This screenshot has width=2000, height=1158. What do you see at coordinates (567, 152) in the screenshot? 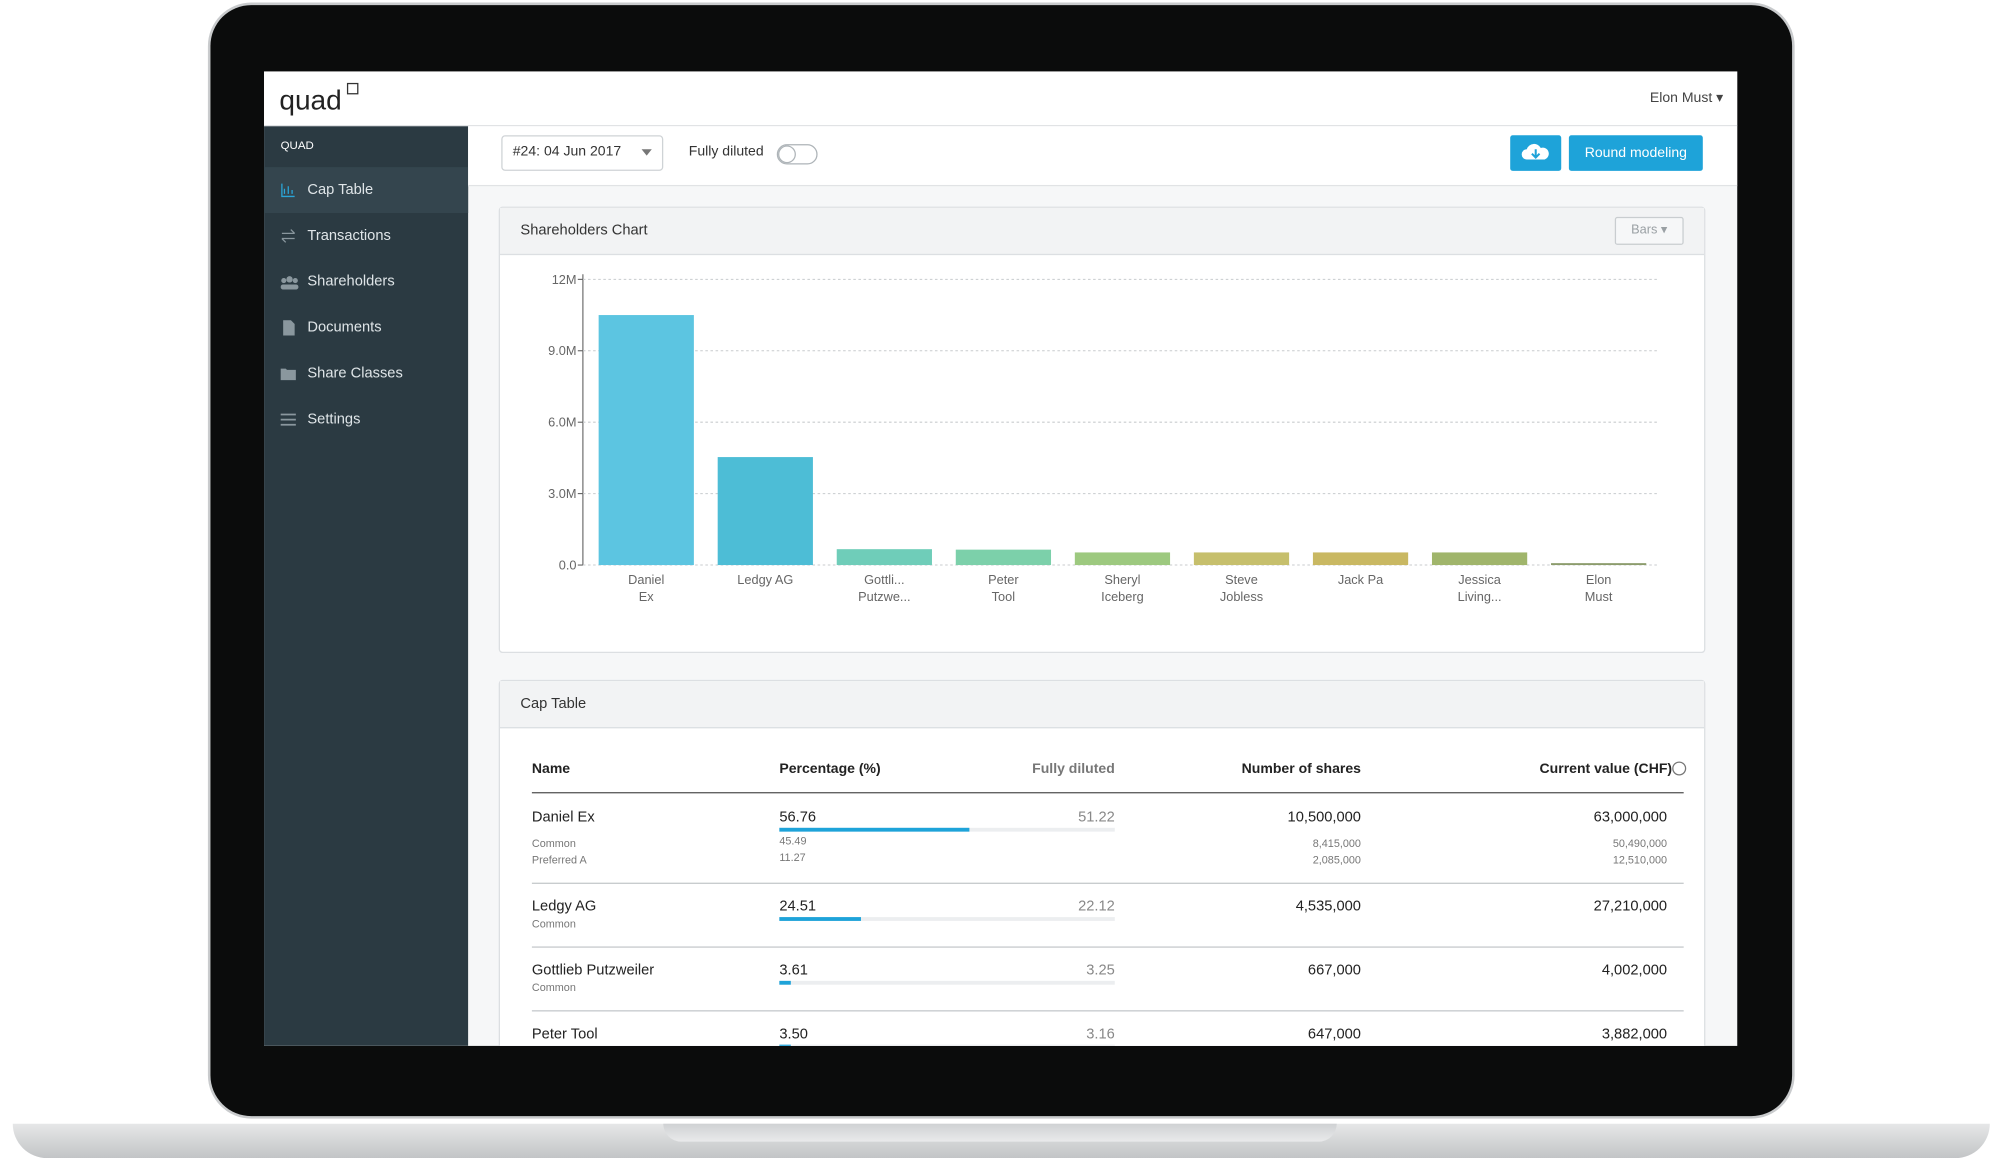
I see `round-select-label: #24: 04 Jun 2017` at bounding box center [567, 152].